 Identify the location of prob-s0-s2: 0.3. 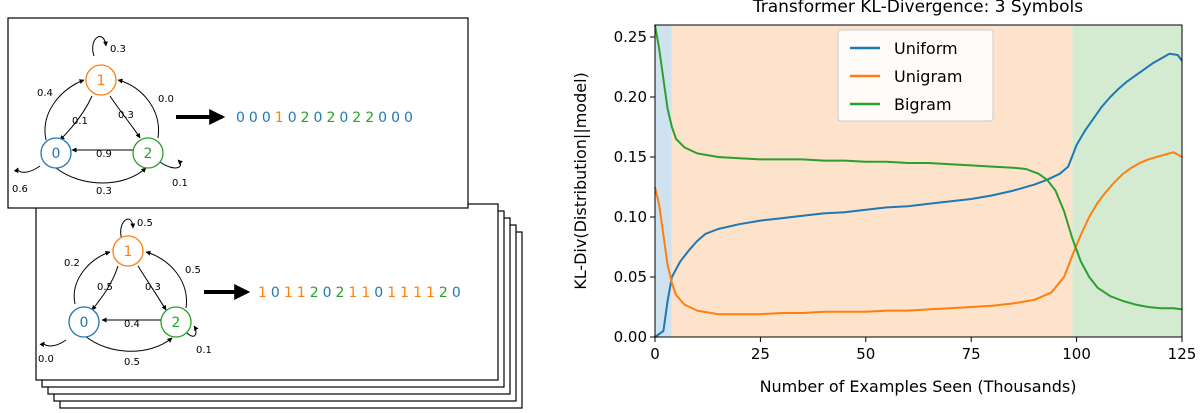
(104, 191).